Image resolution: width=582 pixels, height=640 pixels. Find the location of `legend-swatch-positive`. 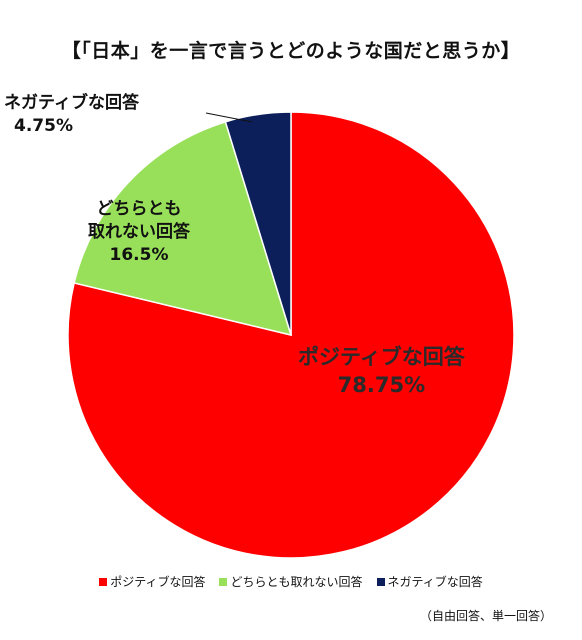

legend-swatch-positive is located at coordinates (103, 581).